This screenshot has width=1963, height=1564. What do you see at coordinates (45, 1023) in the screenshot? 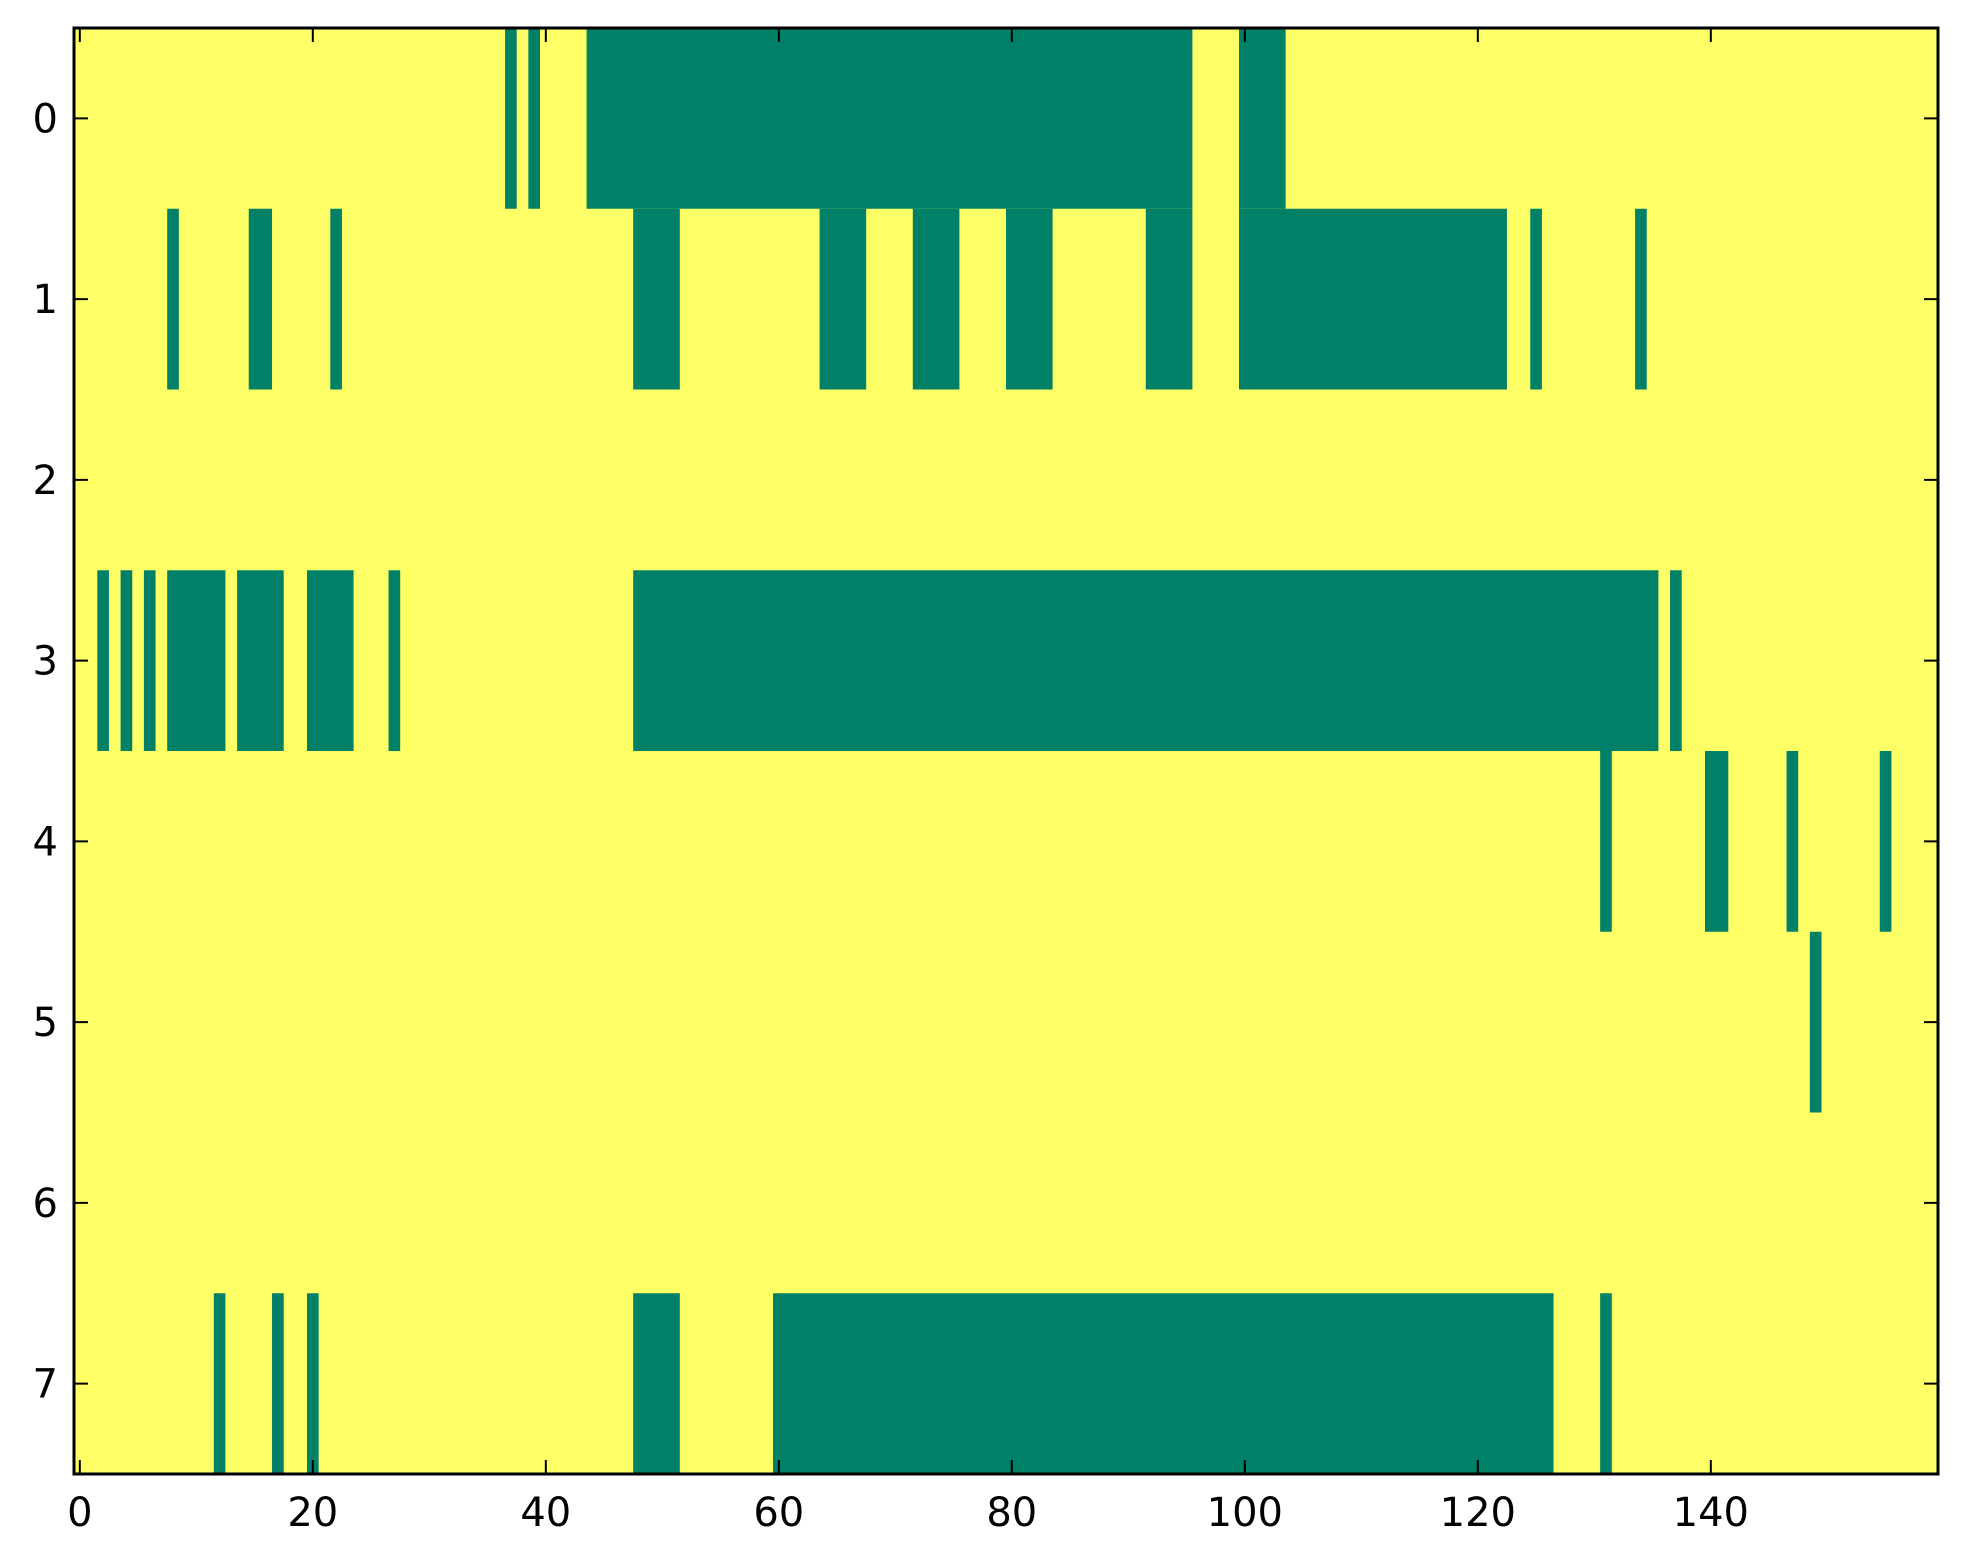
I see `y-tick-label: 5` at bounding box center [45, 1023].